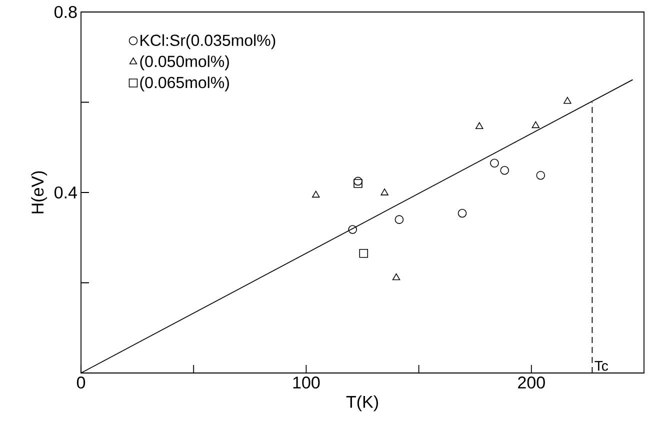 Image resolution: width=651 pixels, height=433 pixels. What do you see at coordinates (184, 62) in the screenshot?
I see `legend-label: (0.050mol%)` at bounding box center [184, 62].